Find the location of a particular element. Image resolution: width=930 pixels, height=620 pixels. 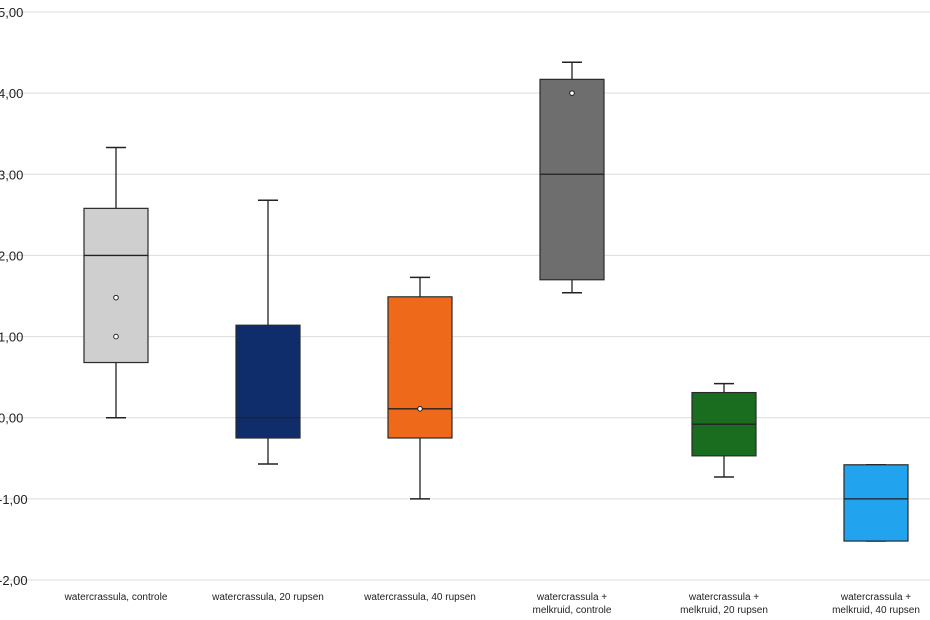

category-label: watercrassula + melkruid, 20 rupsen is located at coordinates (724, 604).